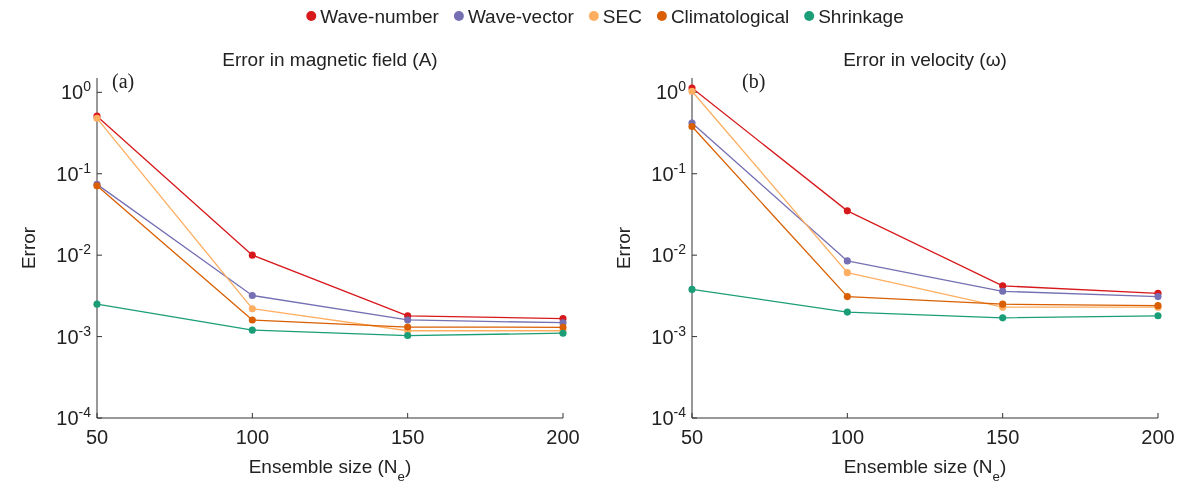 Image resolution: width=1183 pixels, height=499 pixels. Describe the element at coordinates (754, 81) in the screenshot. I see `annotation: (b)` at that location.